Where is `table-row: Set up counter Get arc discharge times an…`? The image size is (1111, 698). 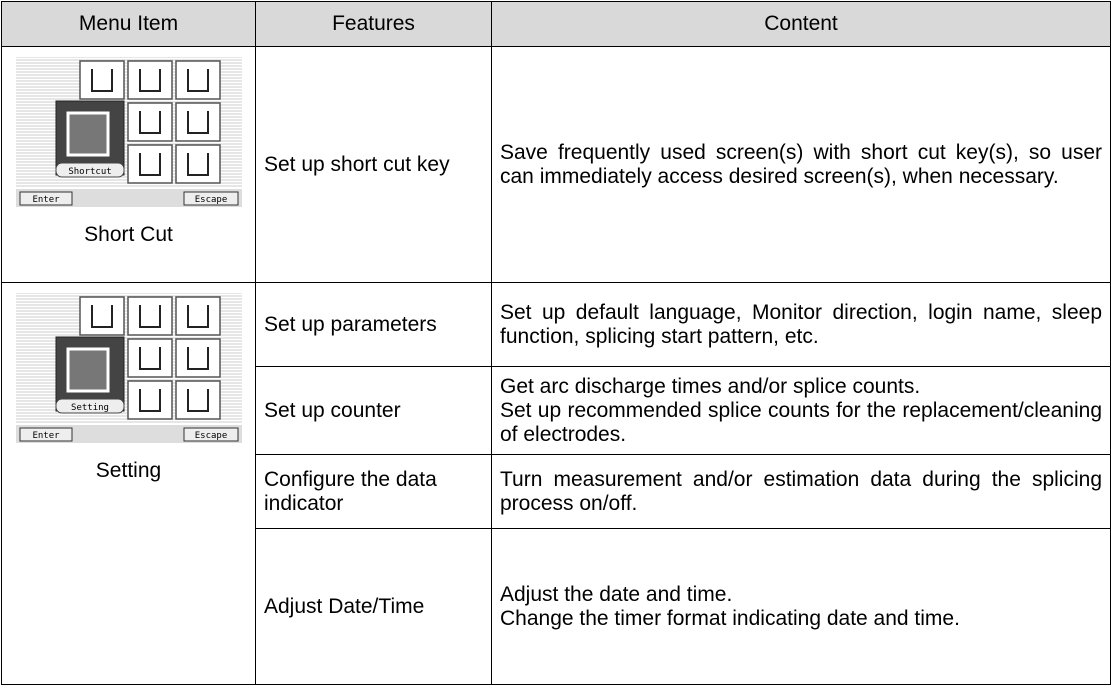
table-row: Set up counter Get arc discharge times an… is located at coordinates (556, 410).